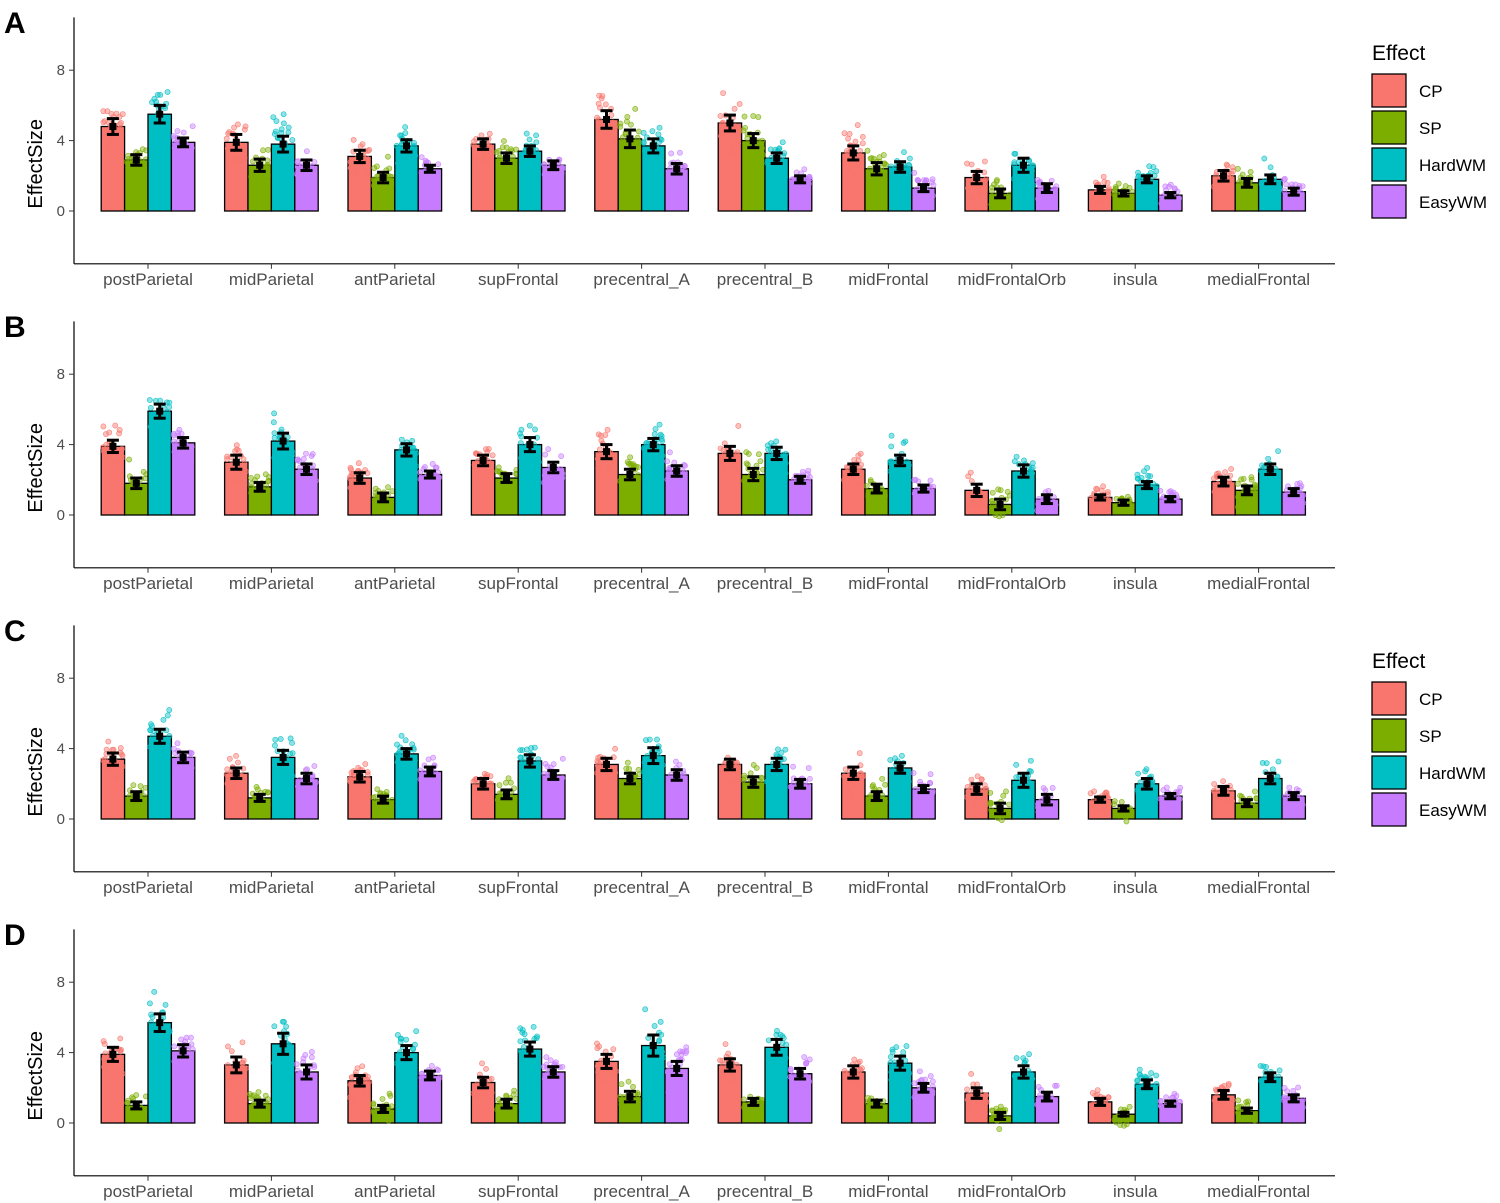  What do you see at coordinates (888, 583) in the screenshot?
I see `x-tick-label: midFrontal` at bounding box center [888, 583].